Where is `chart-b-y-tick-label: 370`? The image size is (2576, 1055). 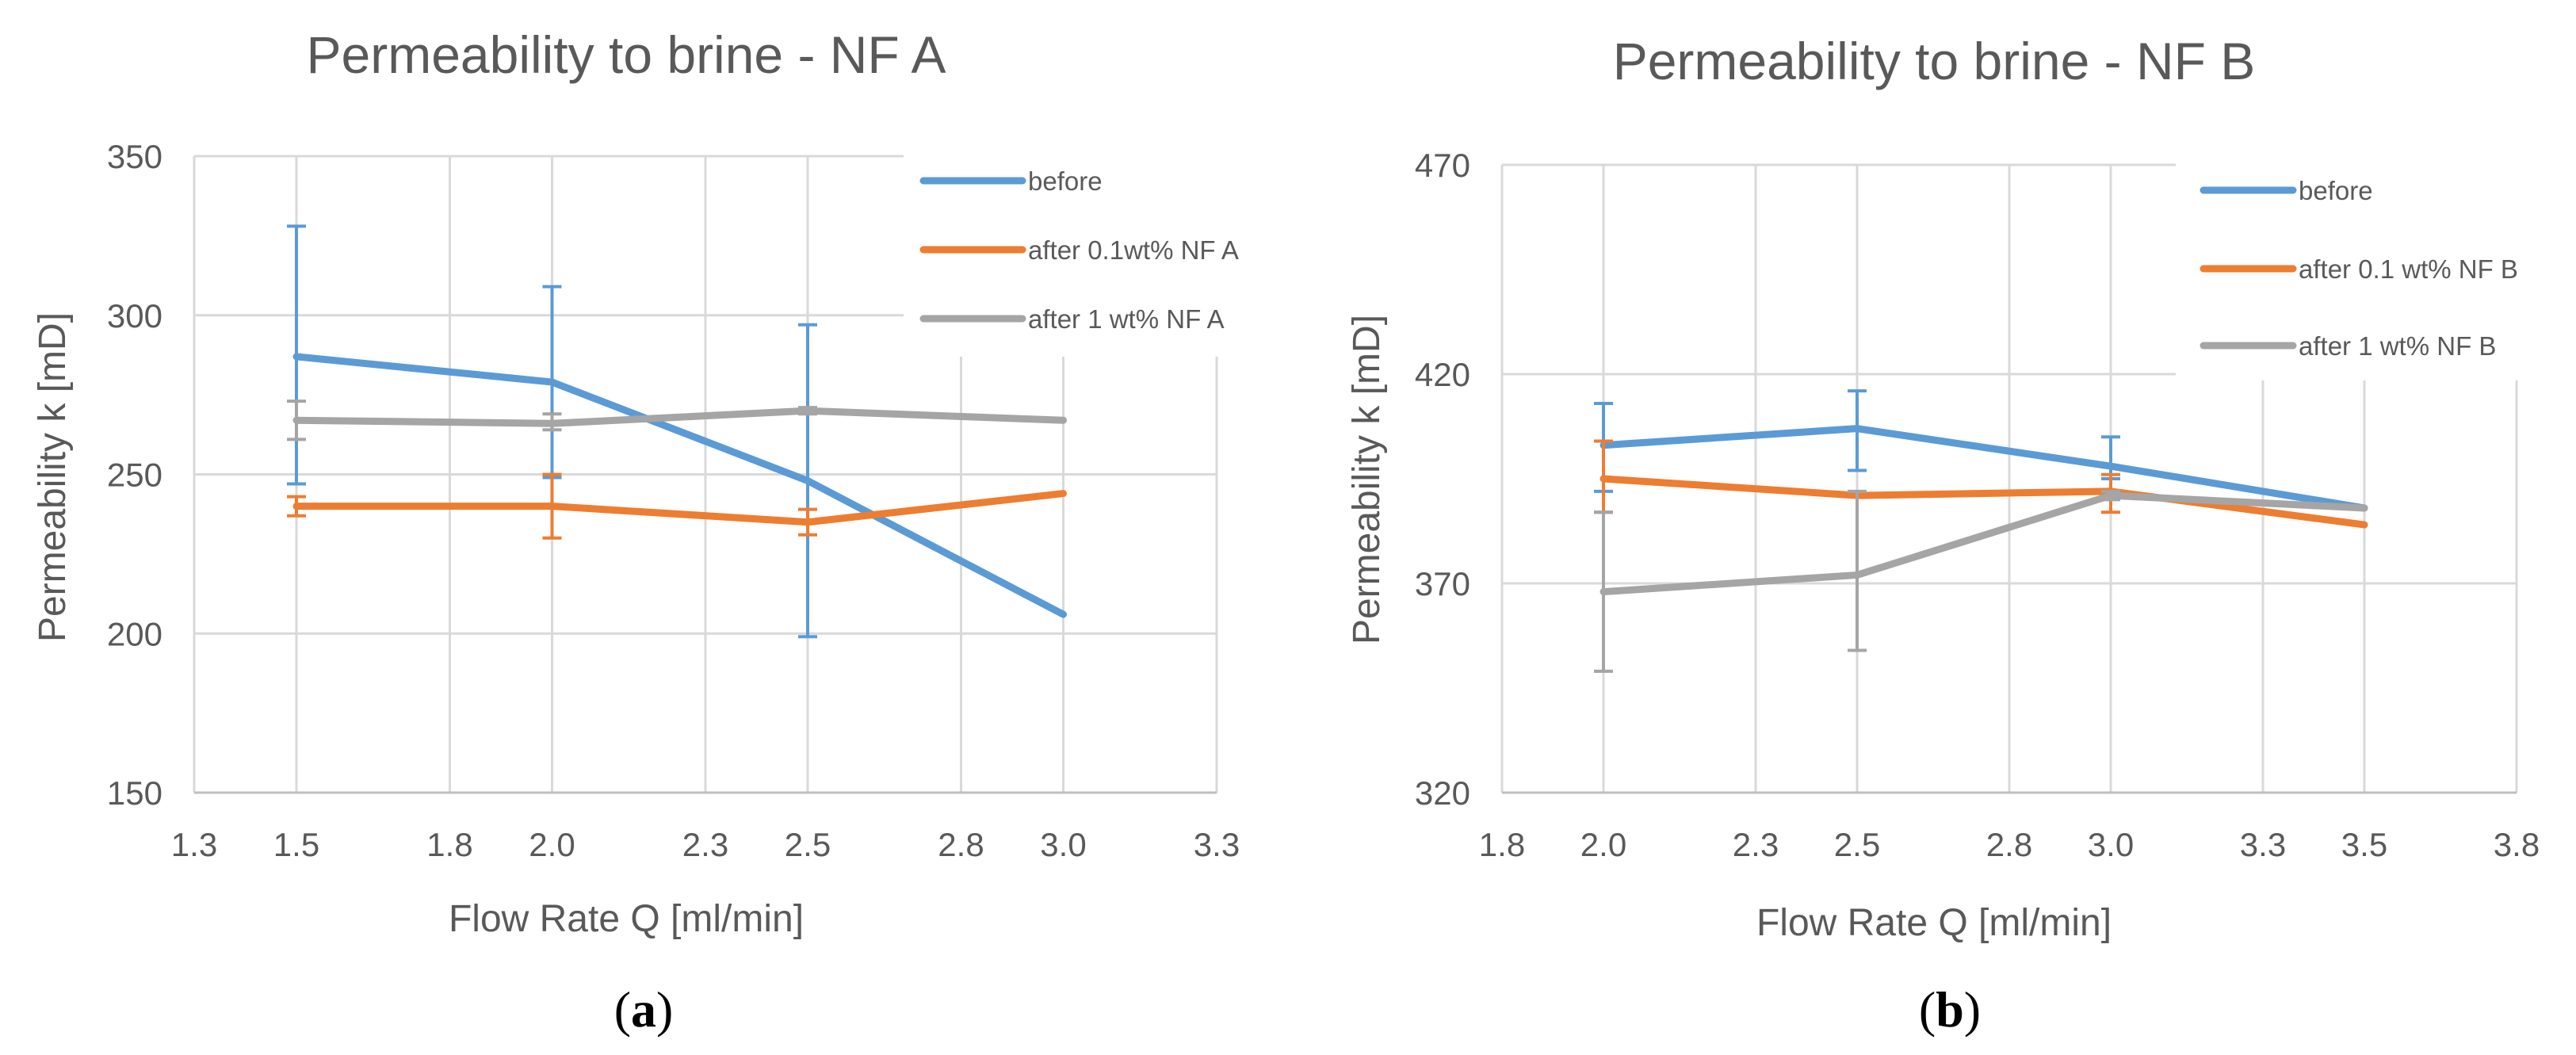 chart-b-y-tick-label: 370 is located at coordinates (1442, 583).